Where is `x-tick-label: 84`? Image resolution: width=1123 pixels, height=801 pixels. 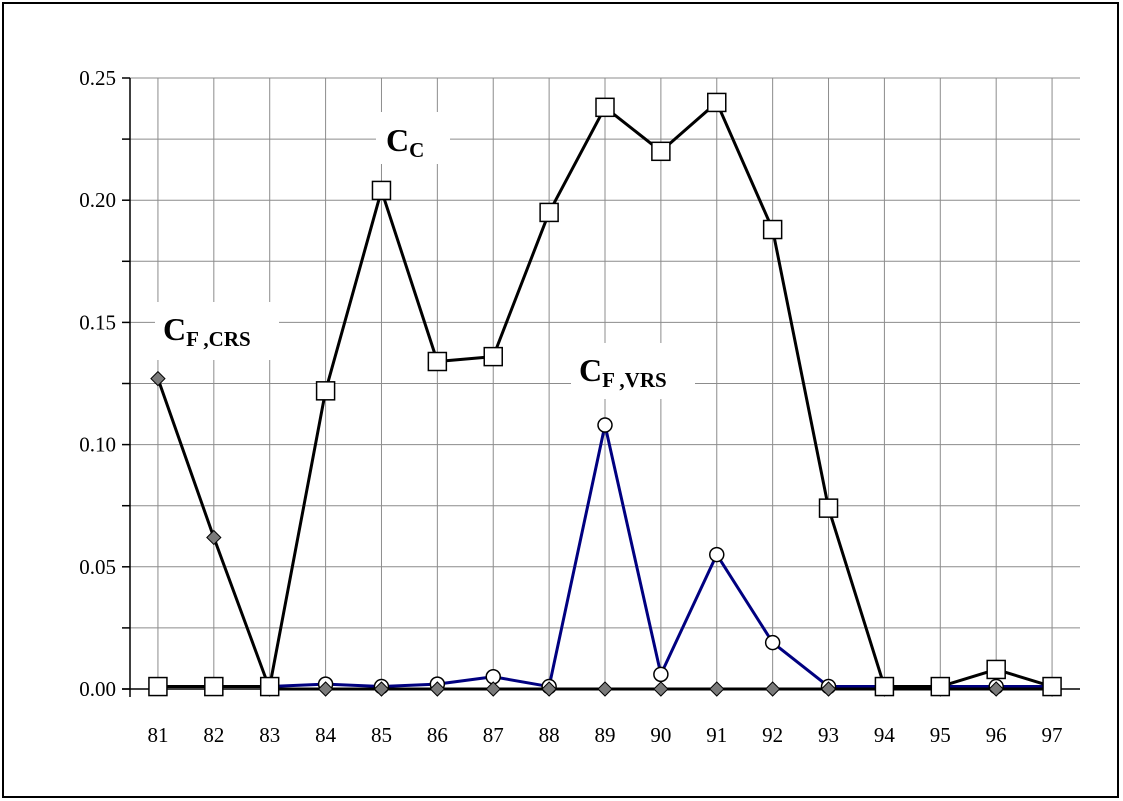
x-tick-label: 84 is located at coordinates (326, 735).